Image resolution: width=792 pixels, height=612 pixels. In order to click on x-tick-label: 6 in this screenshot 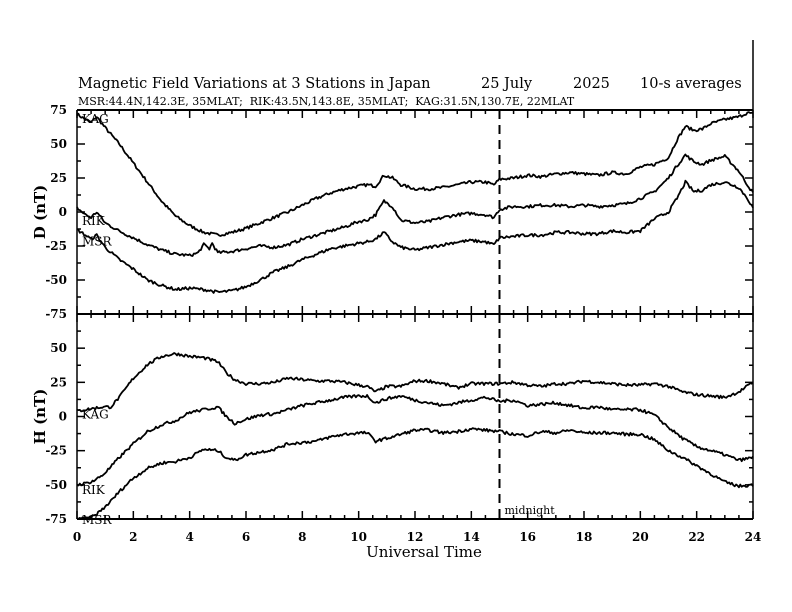, I will do `click(246, 537)`.